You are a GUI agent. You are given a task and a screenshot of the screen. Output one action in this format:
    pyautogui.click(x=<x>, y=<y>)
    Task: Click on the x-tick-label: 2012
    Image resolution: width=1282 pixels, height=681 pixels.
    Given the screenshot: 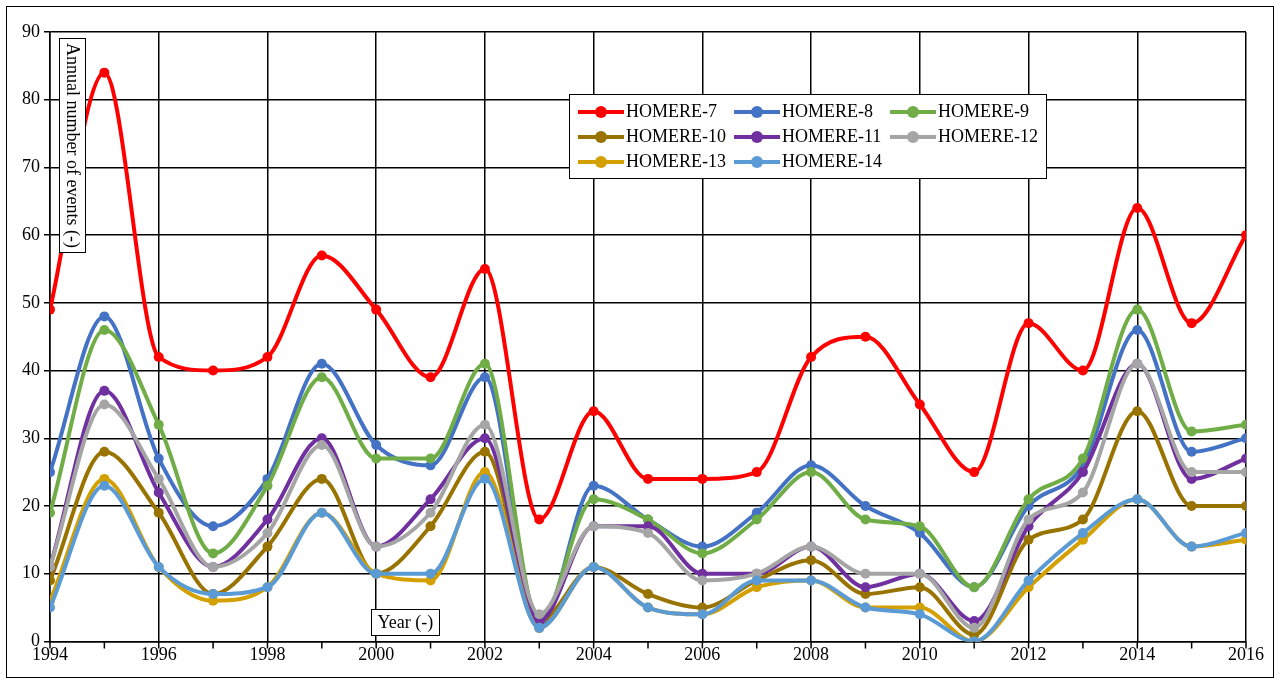 What is the action you would take?
    pyautogui.click(x=1028, y=653)
    